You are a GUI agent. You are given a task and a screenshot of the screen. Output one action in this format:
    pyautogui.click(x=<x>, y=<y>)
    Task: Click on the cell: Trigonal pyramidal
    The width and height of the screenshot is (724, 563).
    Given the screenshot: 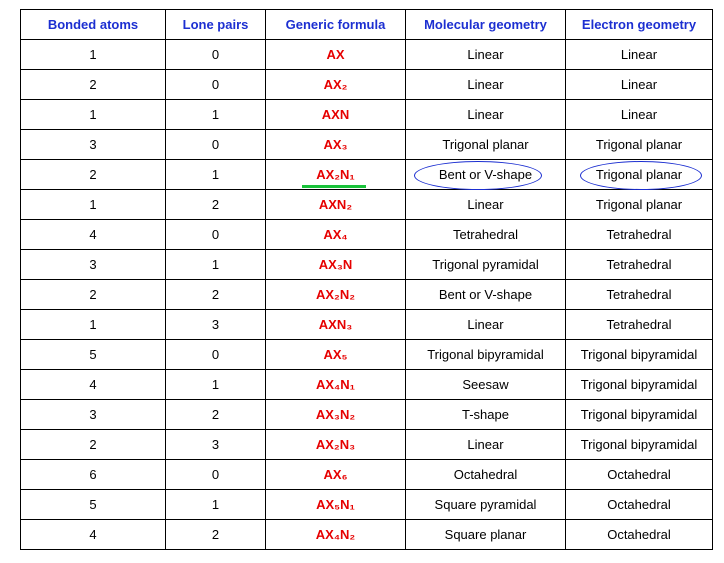 What is the action you would take?
    pyautogui.click(x=485, y=264)
    